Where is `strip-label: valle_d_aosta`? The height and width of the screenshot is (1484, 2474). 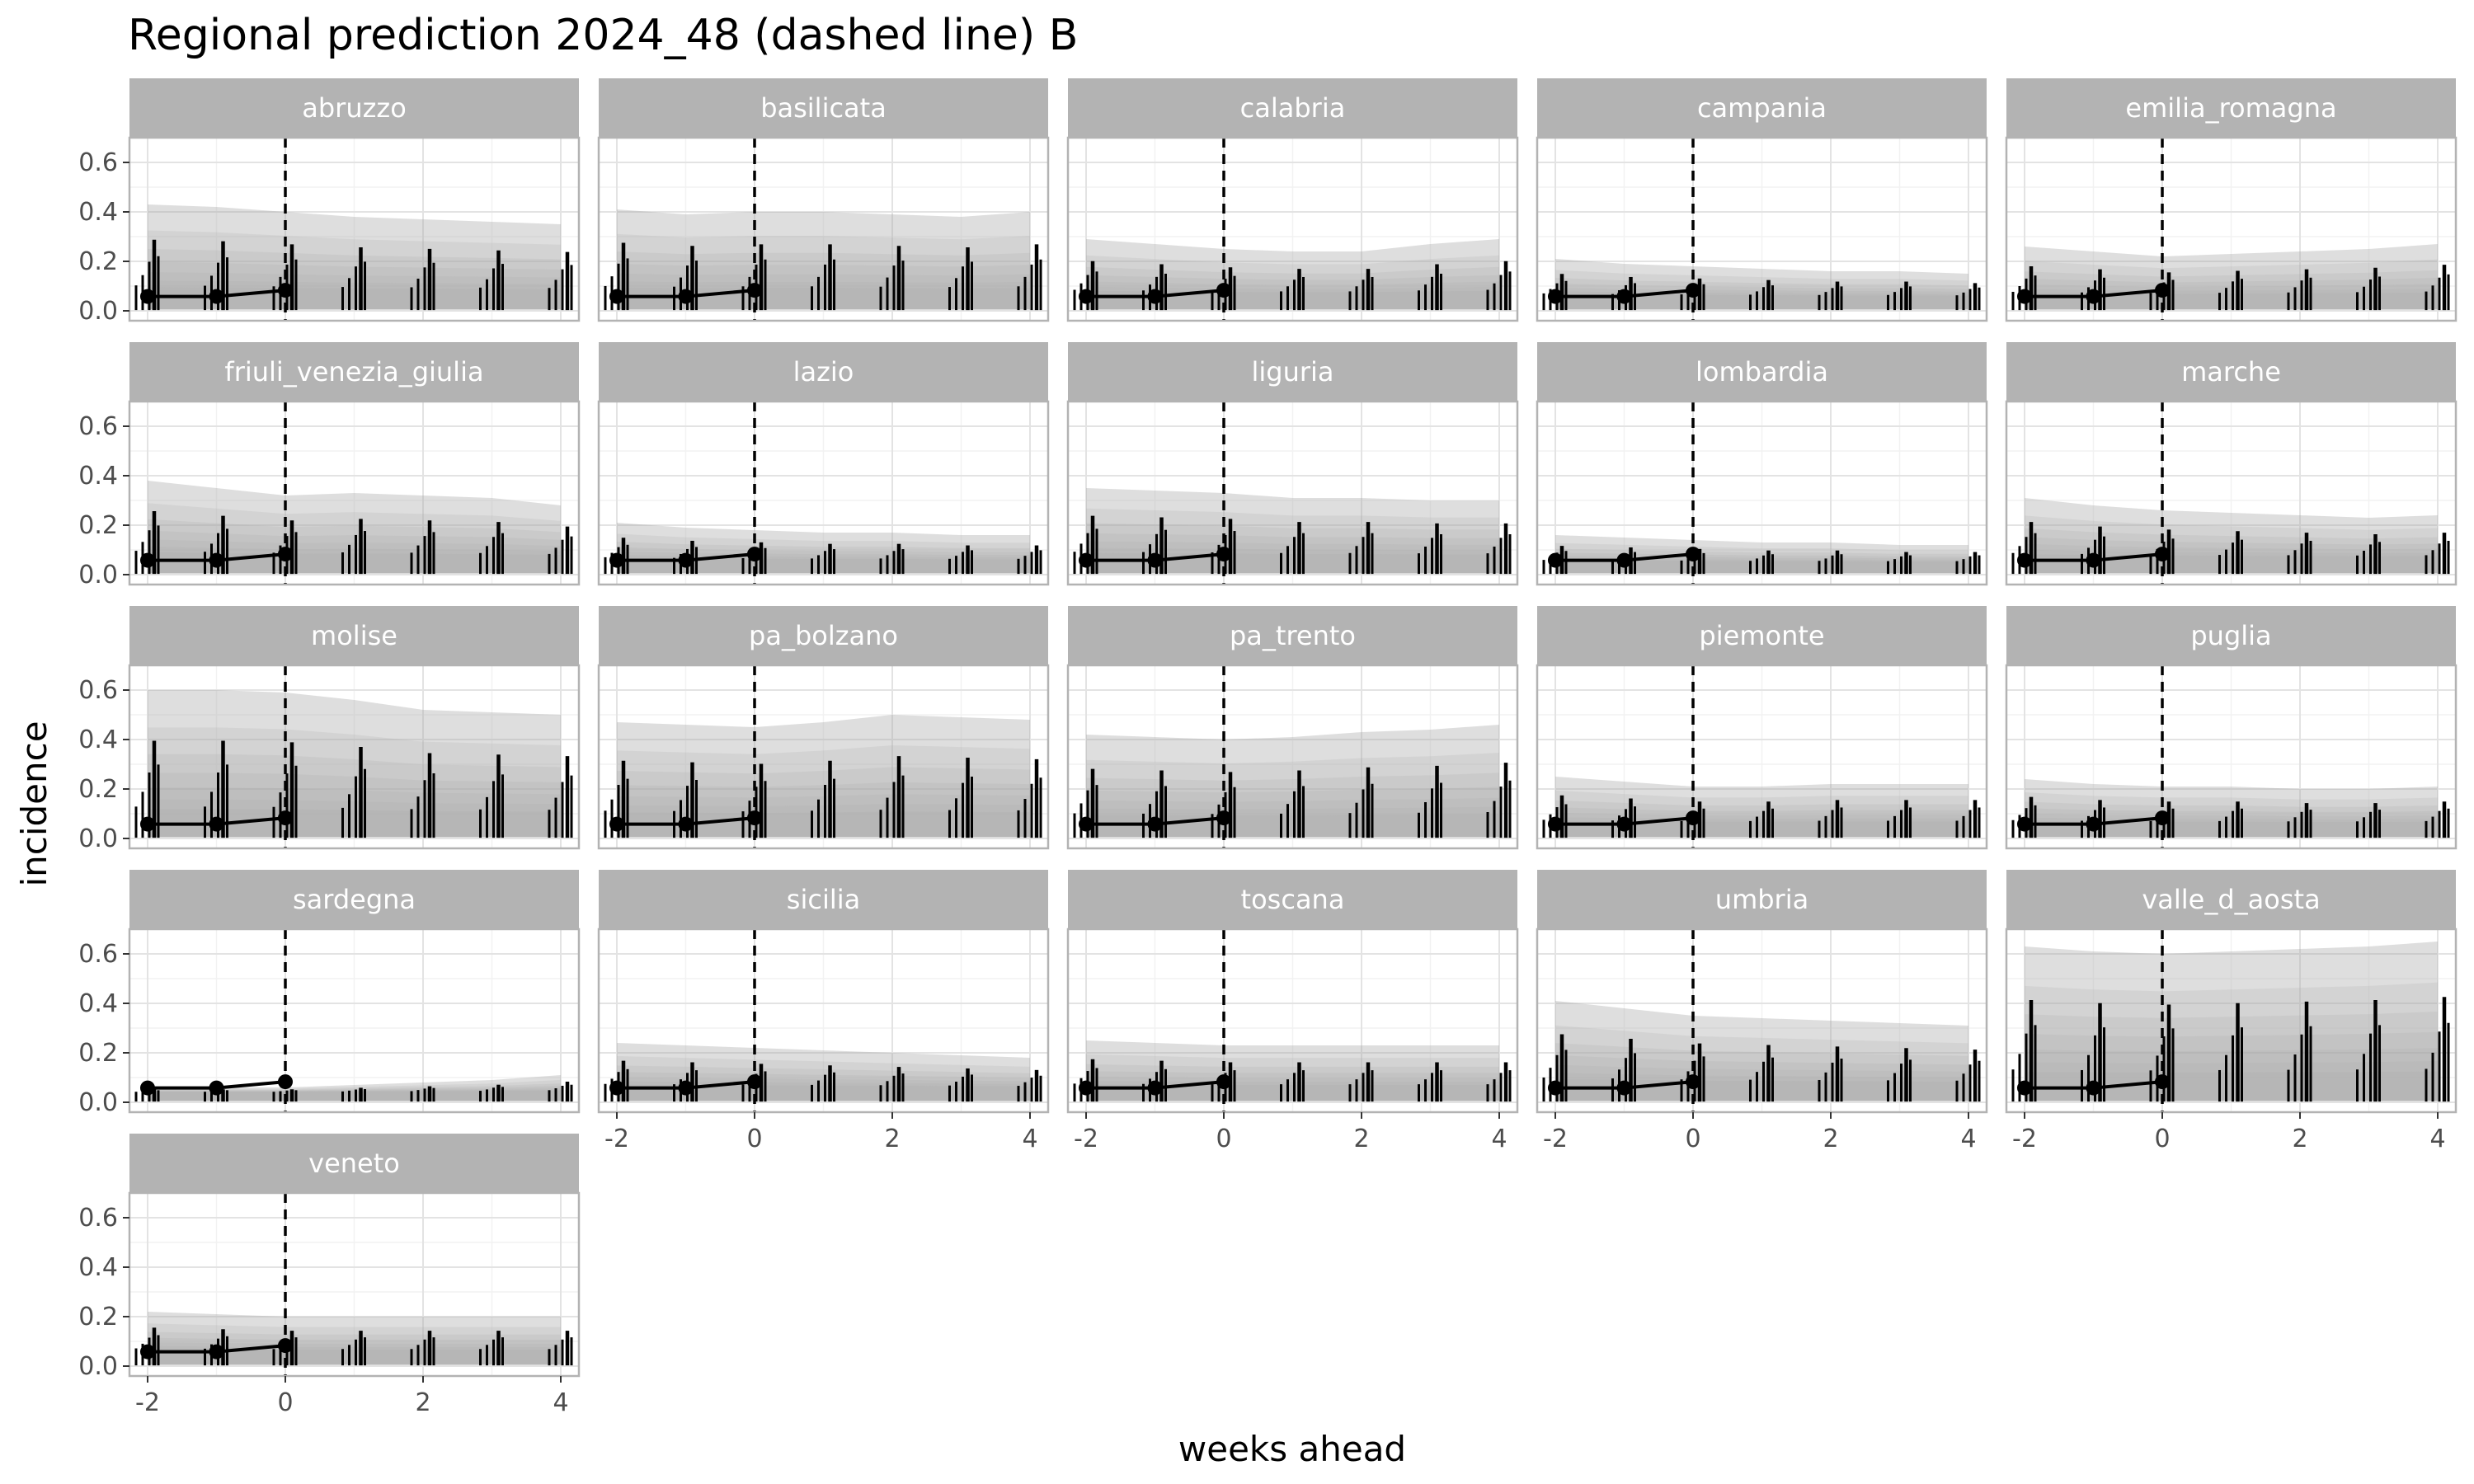 strip-label: valle_d_aosta is located at coordinates (2231, 899).